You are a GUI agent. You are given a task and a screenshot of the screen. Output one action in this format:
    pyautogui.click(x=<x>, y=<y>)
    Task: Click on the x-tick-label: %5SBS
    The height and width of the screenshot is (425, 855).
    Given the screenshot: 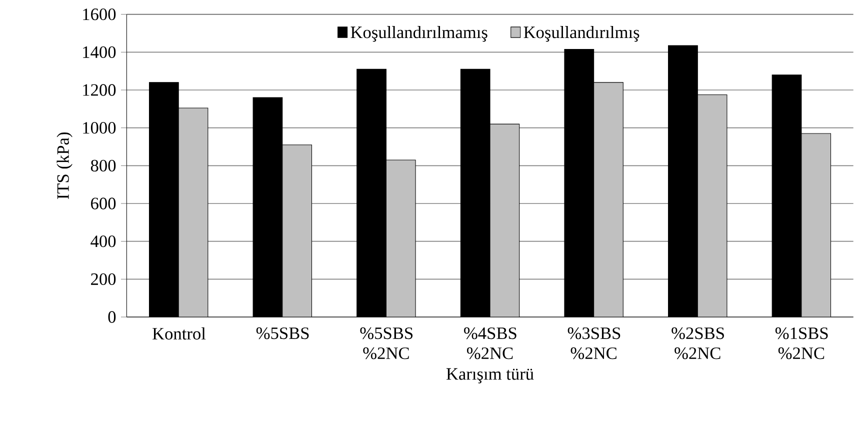 What is the action you would take?
    pyautogui.click(x=282, y=333)
    